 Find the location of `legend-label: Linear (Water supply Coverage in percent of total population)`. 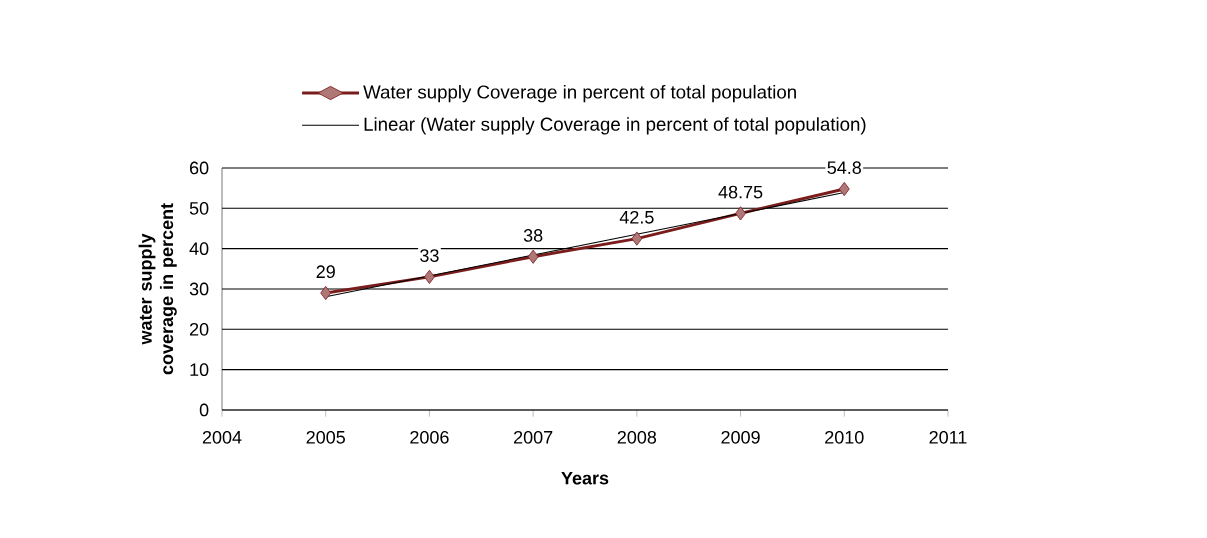

legend-label: Linear (Water supply Coverage in percent of total population) is located at coordinates (615, 126).